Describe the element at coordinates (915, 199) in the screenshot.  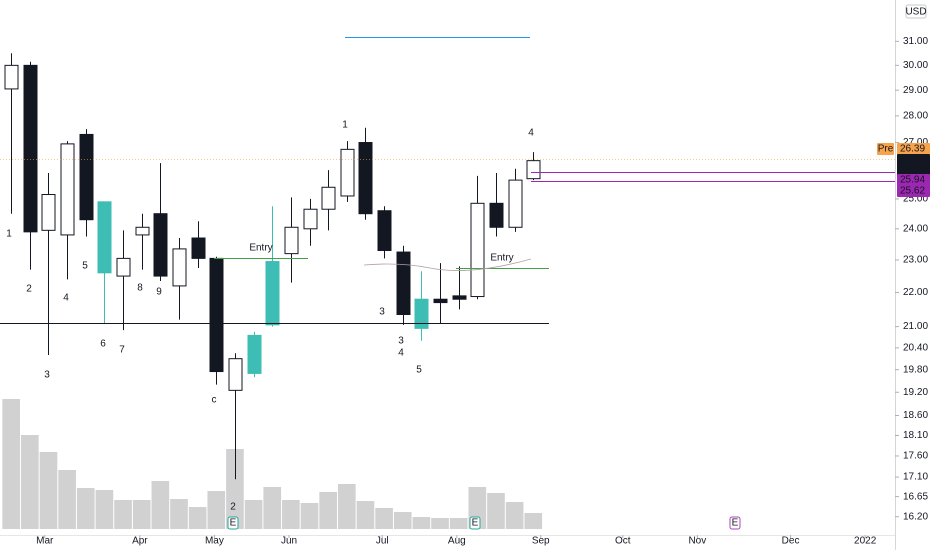
I see `y-tick-label: 25.00` at that location.